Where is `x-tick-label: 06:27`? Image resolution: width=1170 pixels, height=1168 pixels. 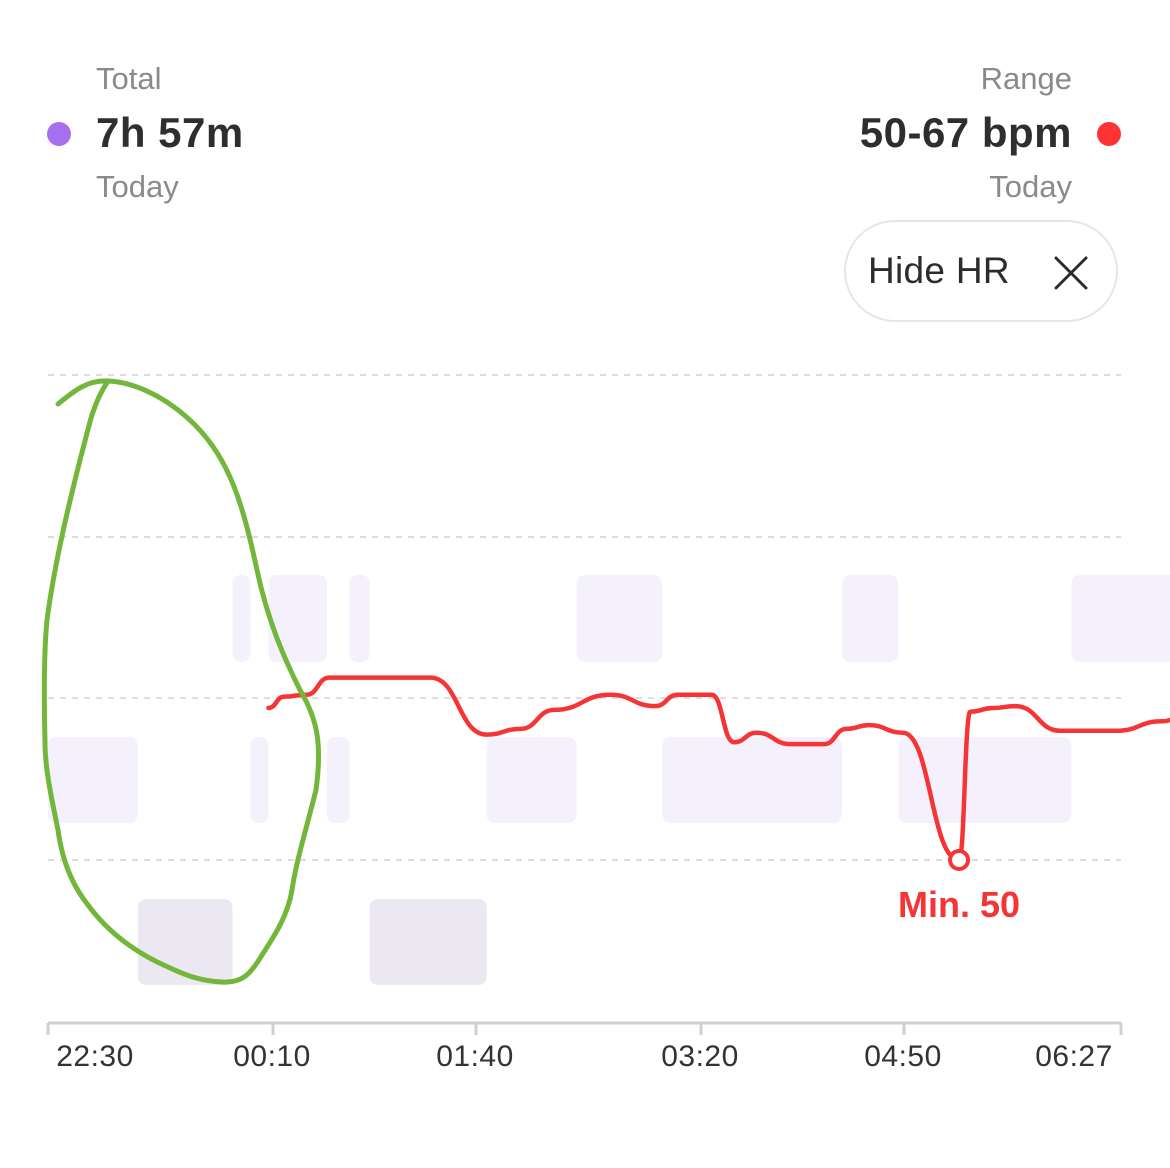
x-tick-label: 06:27 is located at coordinates (1074, 1056).